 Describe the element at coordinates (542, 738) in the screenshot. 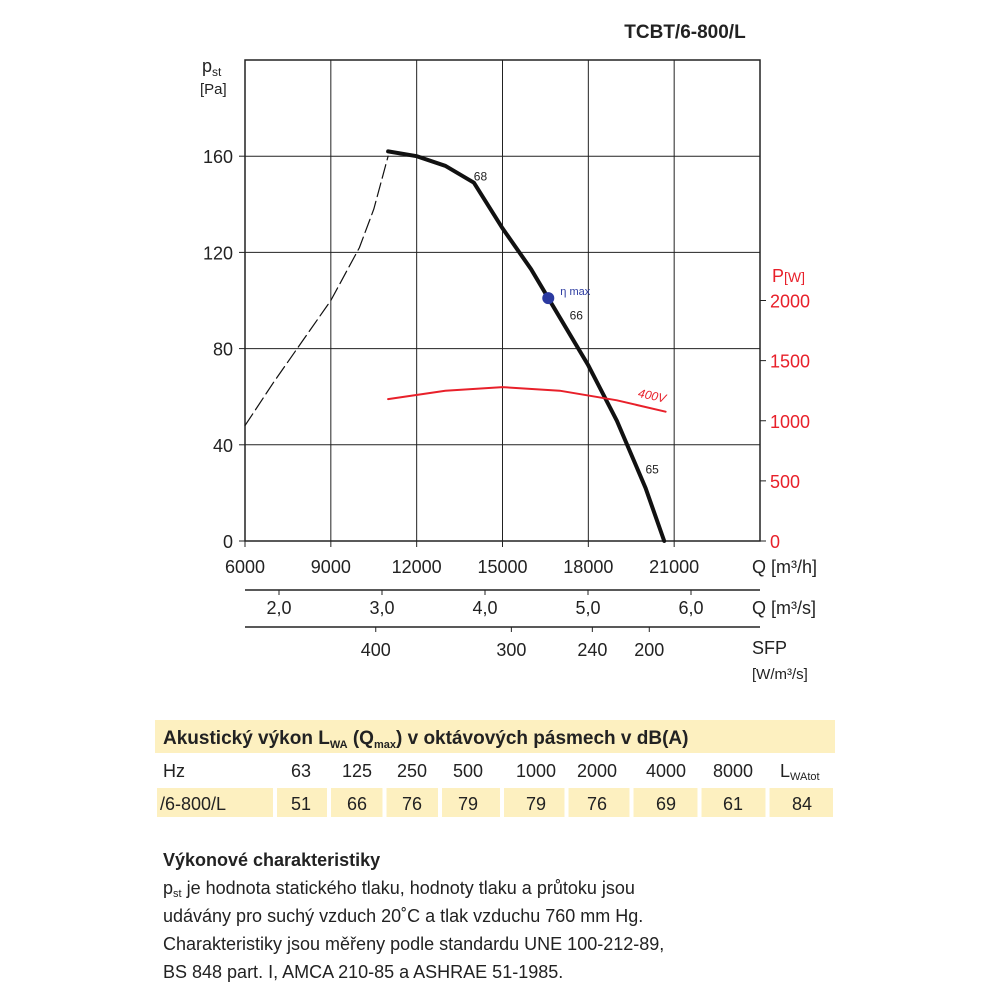

I see `table-title-part: ) v oktávových pásmech v dB(A)` at that location.